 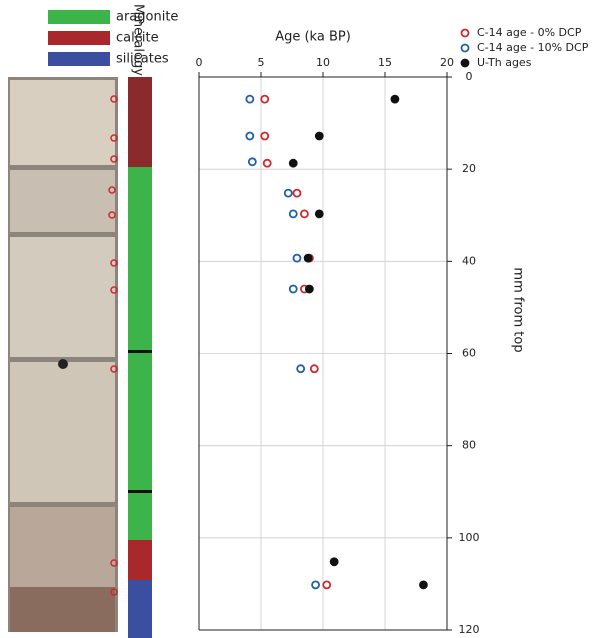 What do you see at coordinates (469, 168) in the screenshot?
I see `y-tick-label: 20` at bounding box center [469, 168].